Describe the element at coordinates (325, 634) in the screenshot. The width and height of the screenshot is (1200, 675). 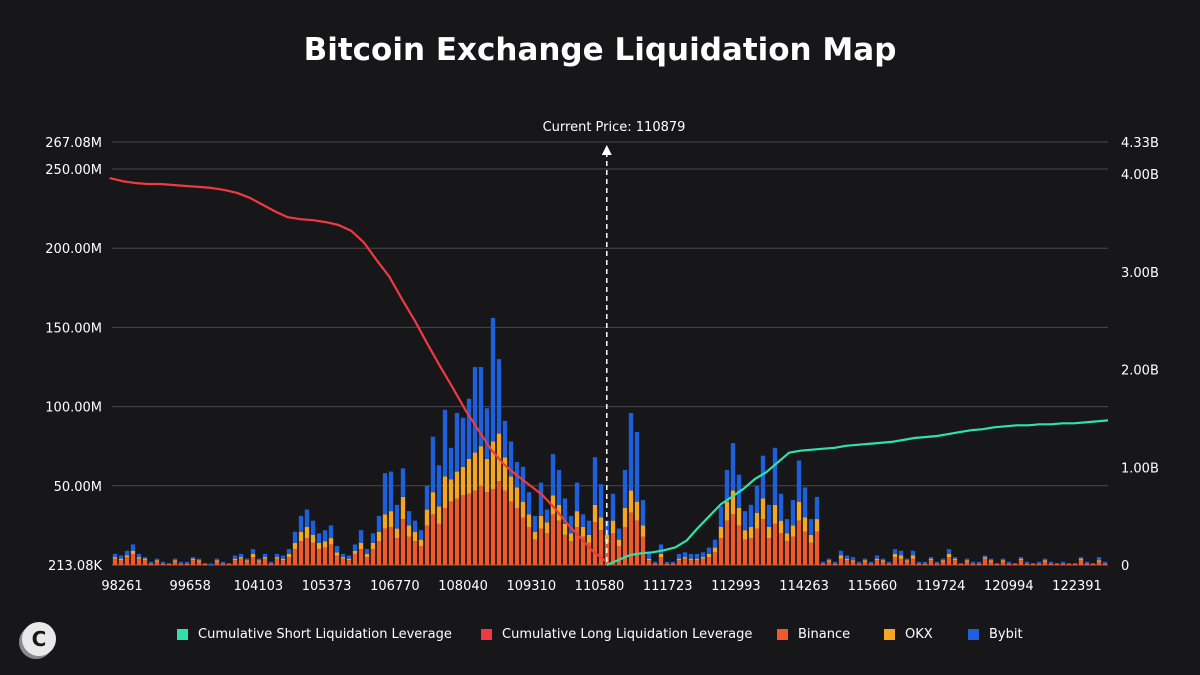
I see `legend-label-short: Cumulative Short Liquidation Leverage` at that location.